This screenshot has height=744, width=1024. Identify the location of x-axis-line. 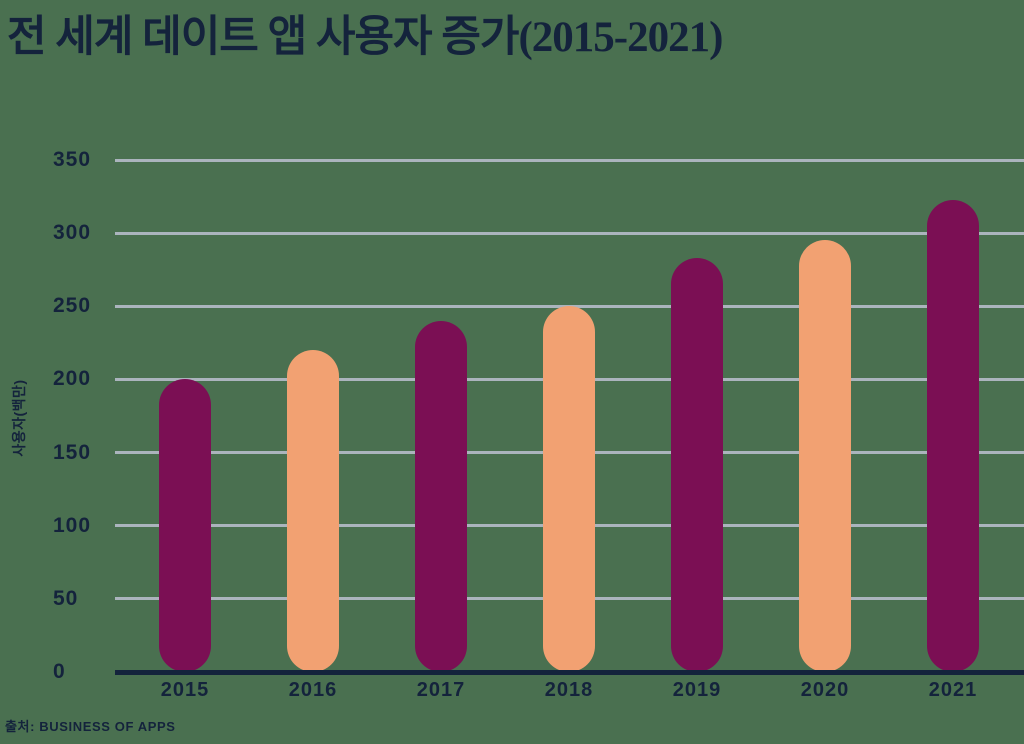
(569, 672).